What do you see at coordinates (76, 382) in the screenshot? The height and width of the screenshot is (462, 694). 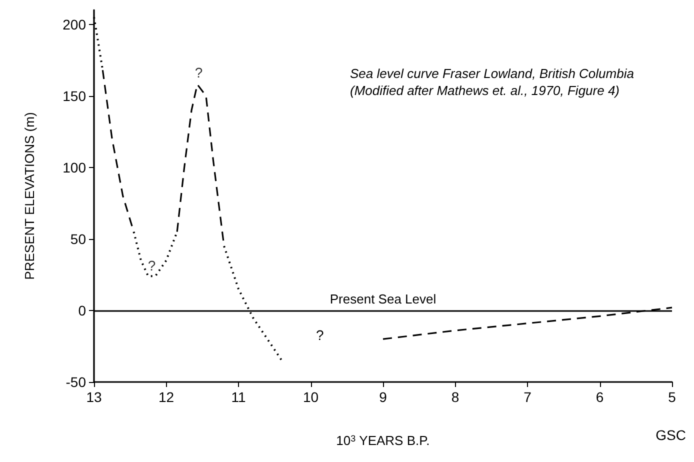 I see `y-tick-label: -50` at bounding box center [76, 382].